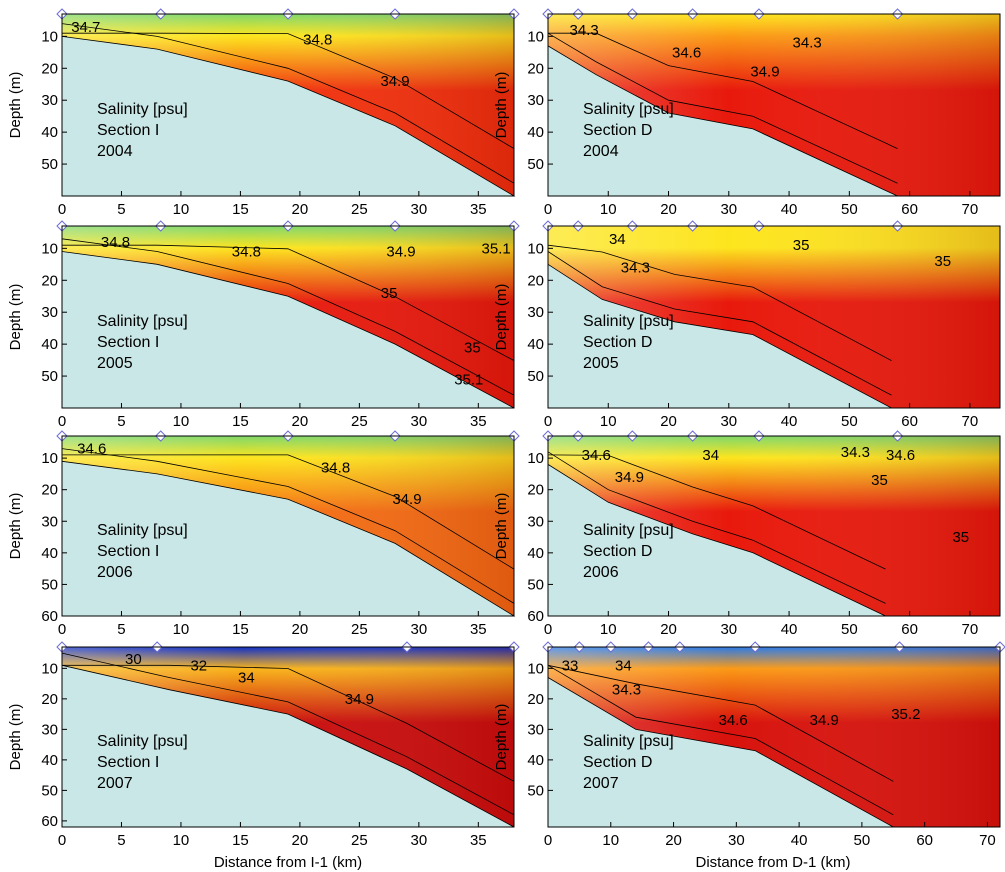  What do you see at coordinates (987, 840) in the screenshot?
I see `x-tick-label: 70` at bounding box center [987, 840].